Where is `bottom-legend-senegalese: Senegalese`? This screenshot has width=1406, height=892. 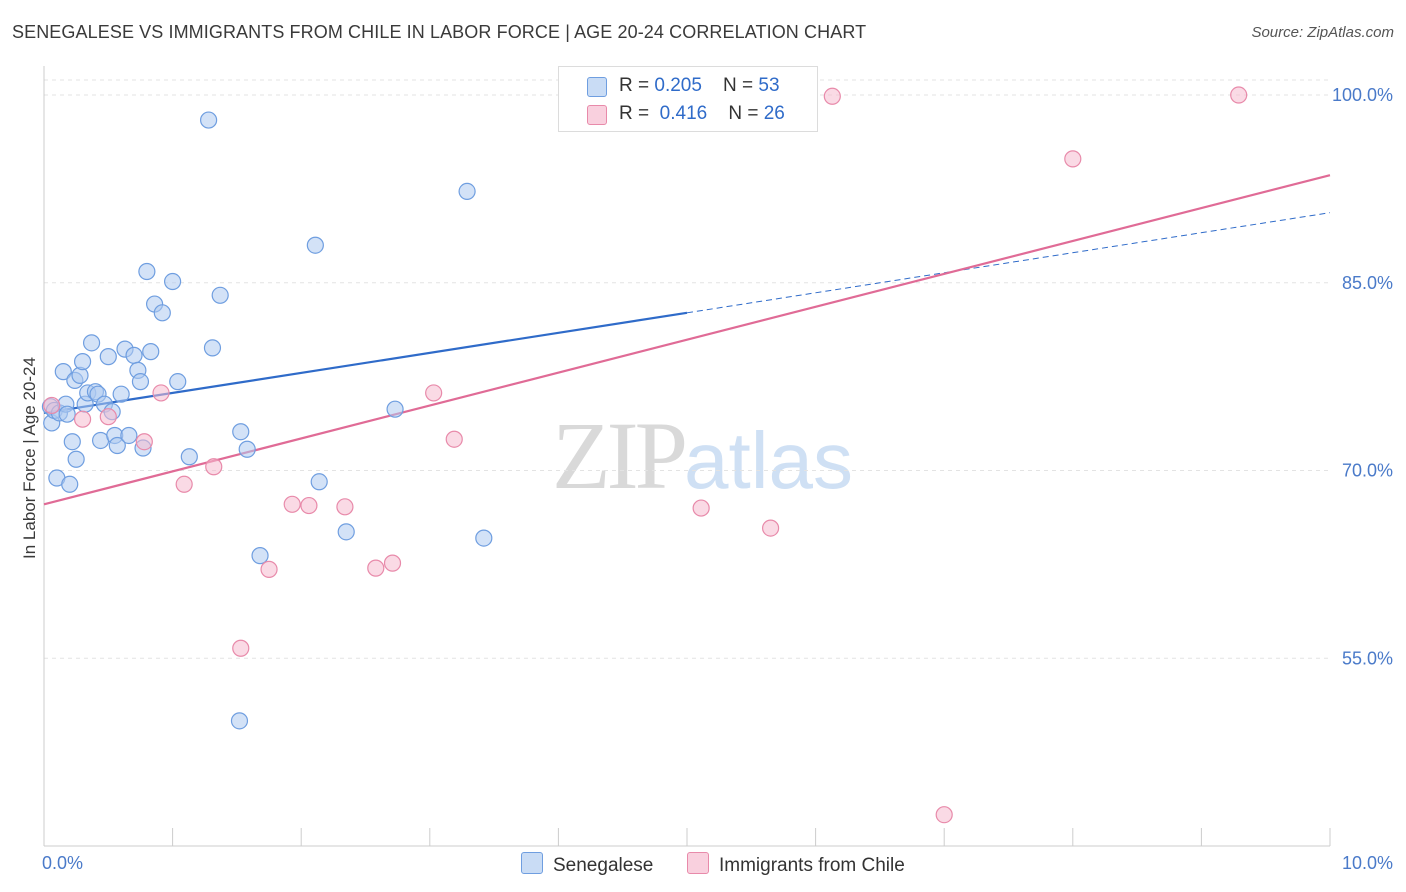
bottom-legend-senegalese: Senegalese is located at coordinates (587, 864).